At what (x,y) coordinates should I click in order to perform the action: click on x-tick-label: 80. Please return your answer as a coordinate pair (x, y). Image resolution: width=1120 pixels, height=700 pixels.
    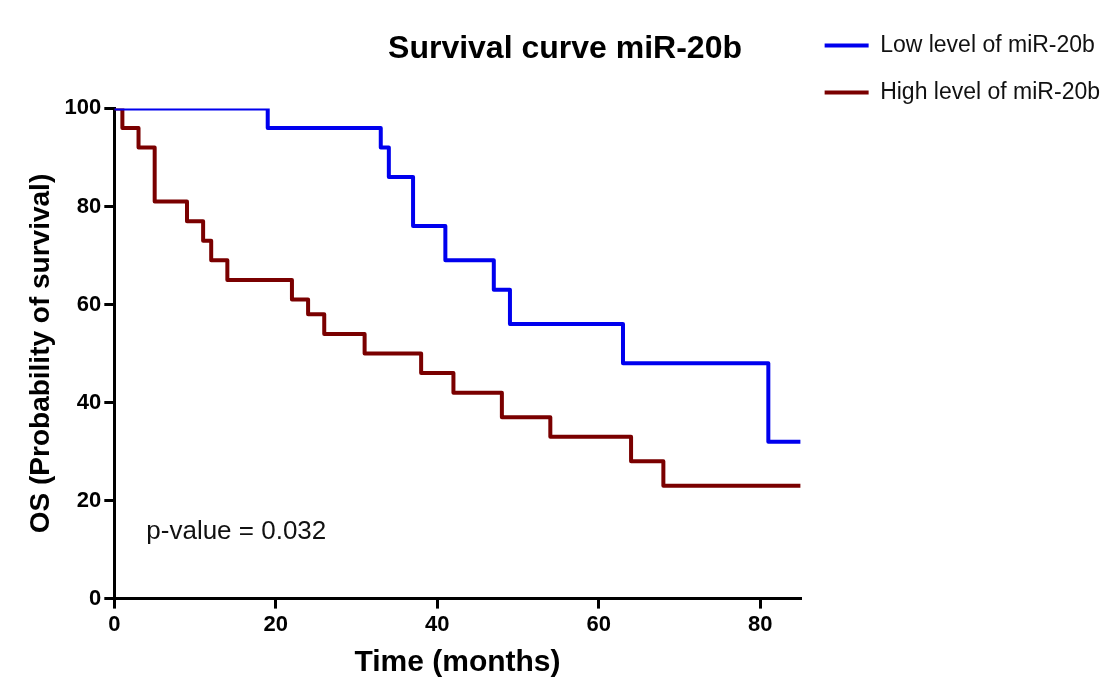
    Looking at the image, I should click on (760, 623).